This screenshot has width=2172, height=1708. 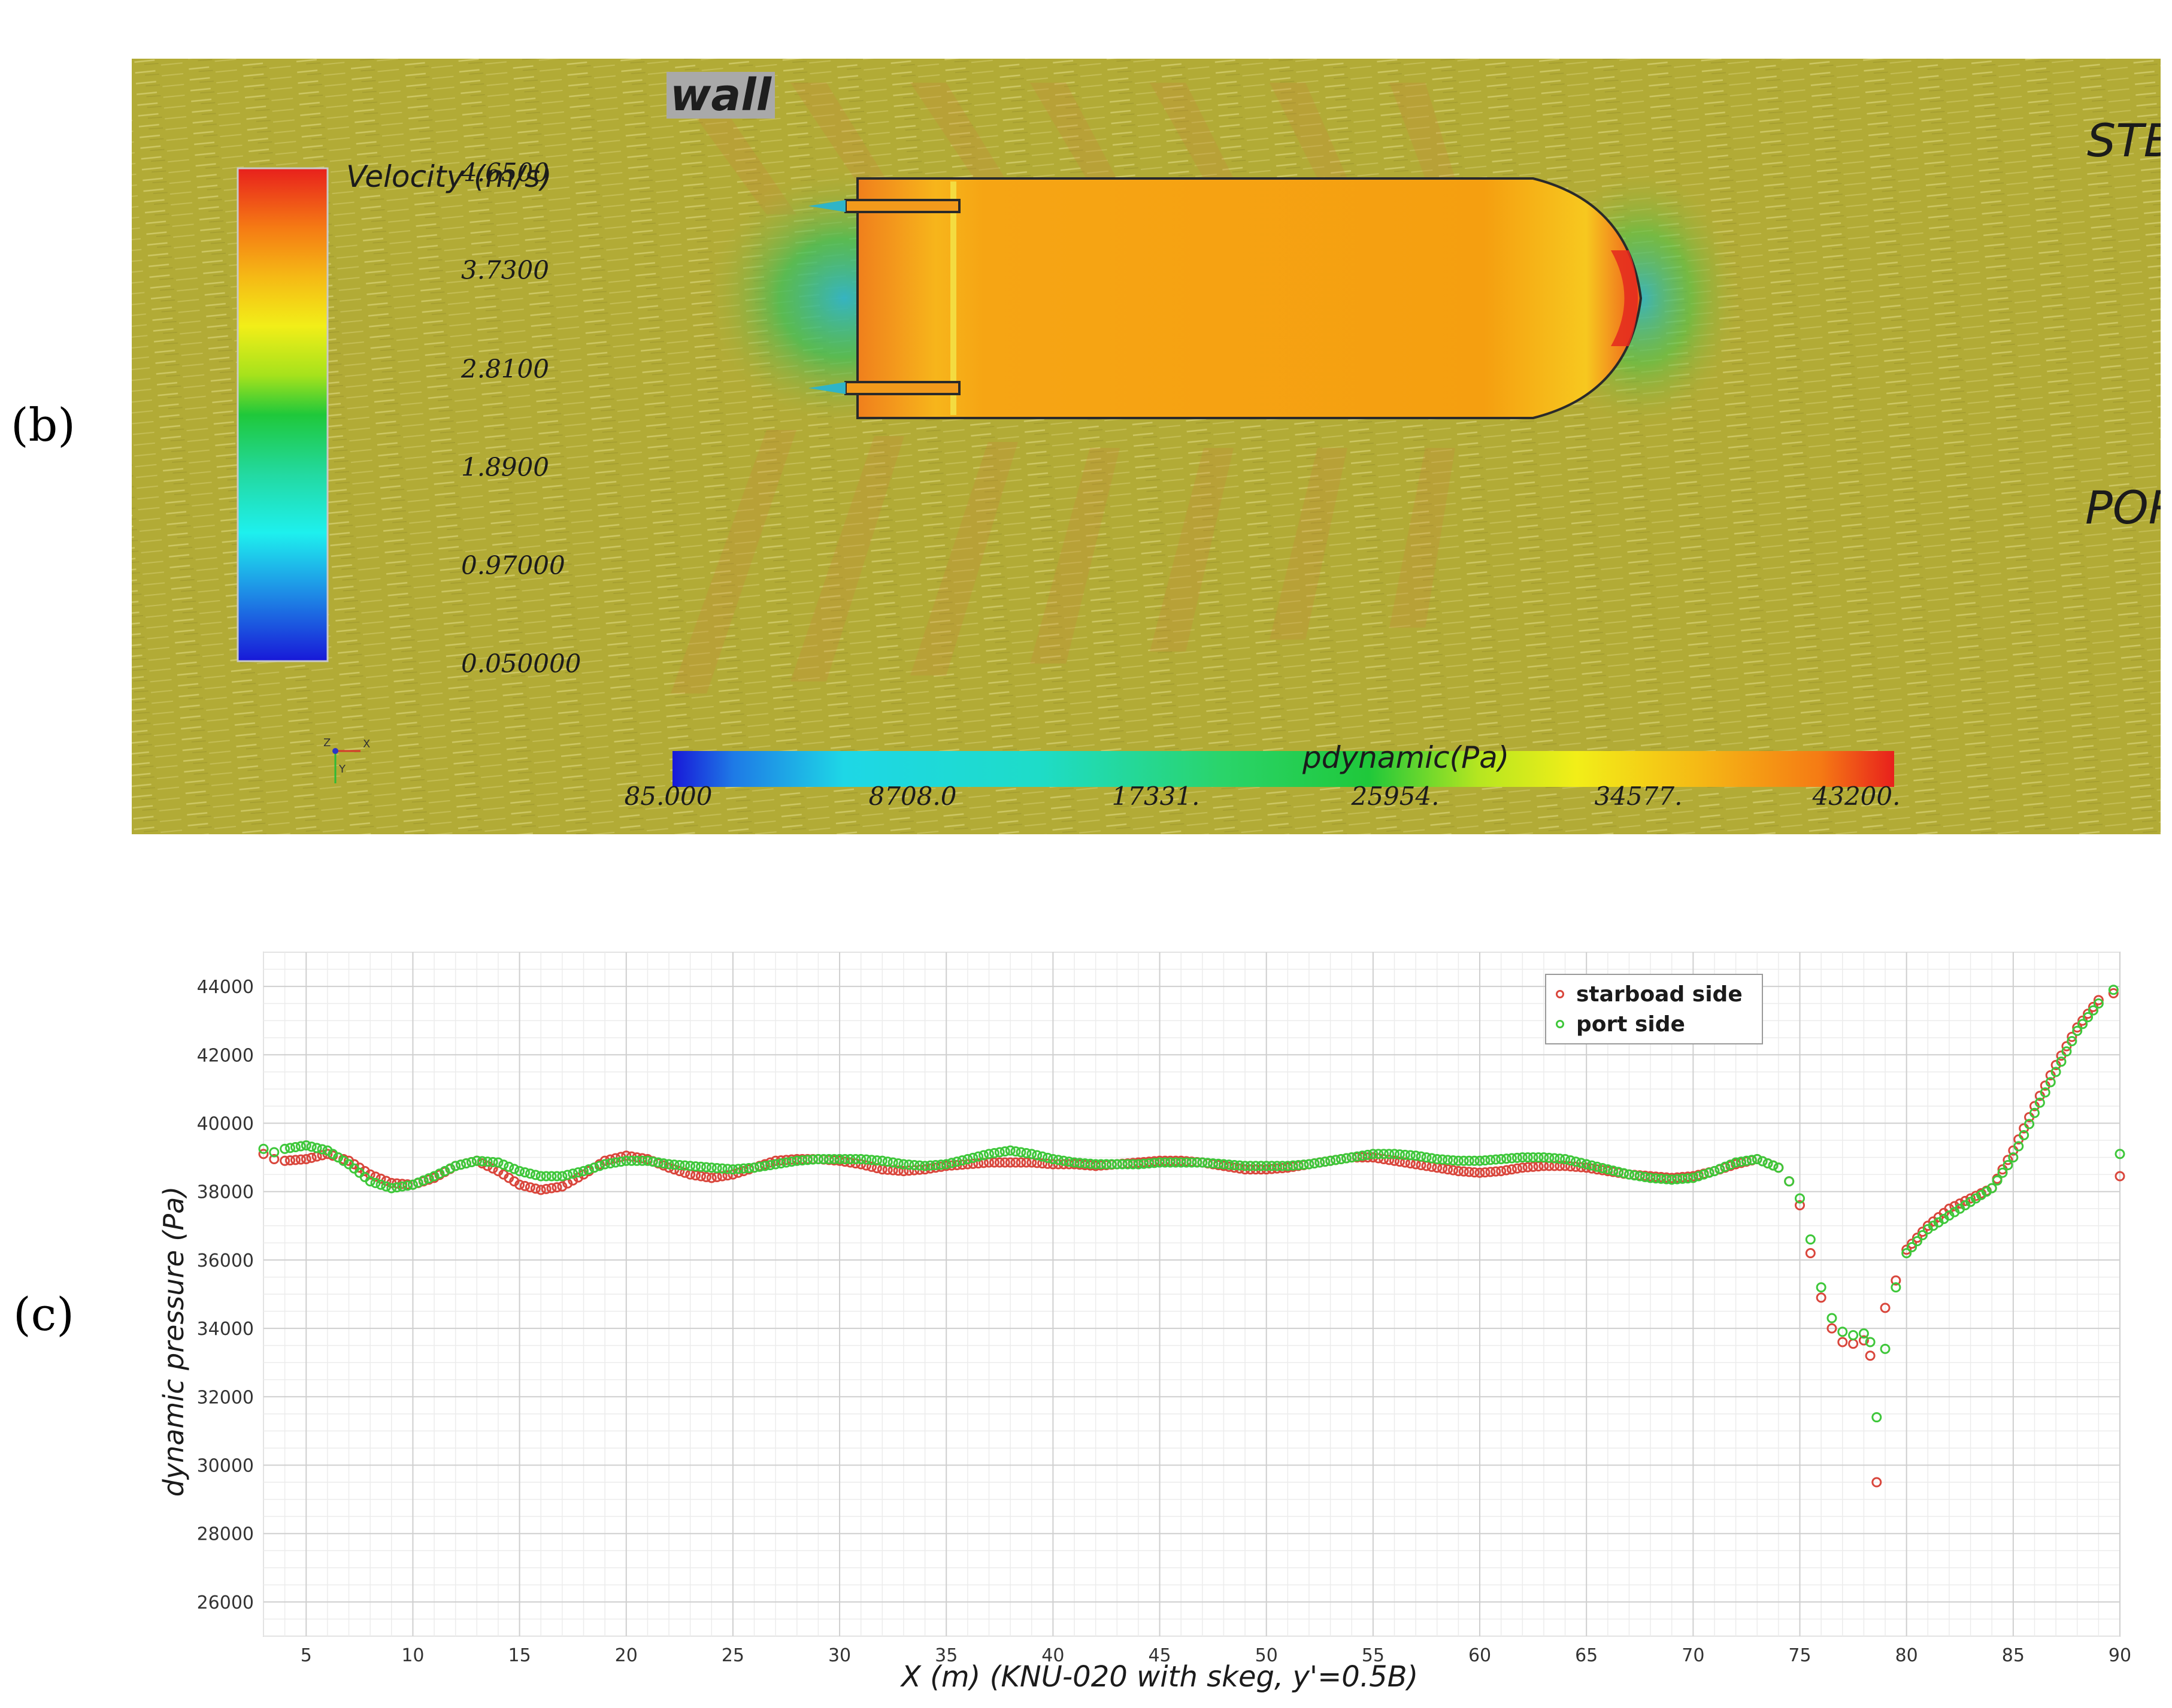 I want to click on velocity-colorbar, so click(x=283, y=414).